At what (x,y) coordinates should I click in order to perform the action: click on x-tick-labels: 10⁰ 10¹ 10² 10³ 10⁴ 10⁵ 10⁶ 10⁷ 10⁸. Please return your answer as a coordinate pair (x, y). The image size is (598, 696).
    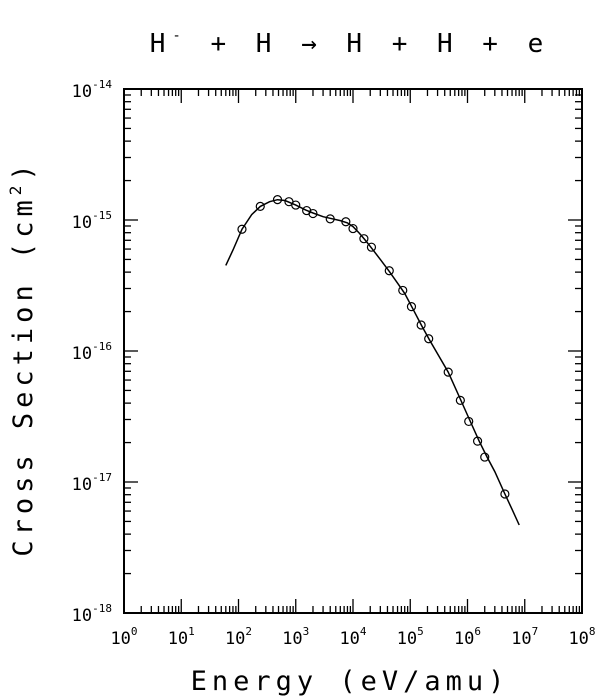
    Looking at the image, I should click on (352, 637).